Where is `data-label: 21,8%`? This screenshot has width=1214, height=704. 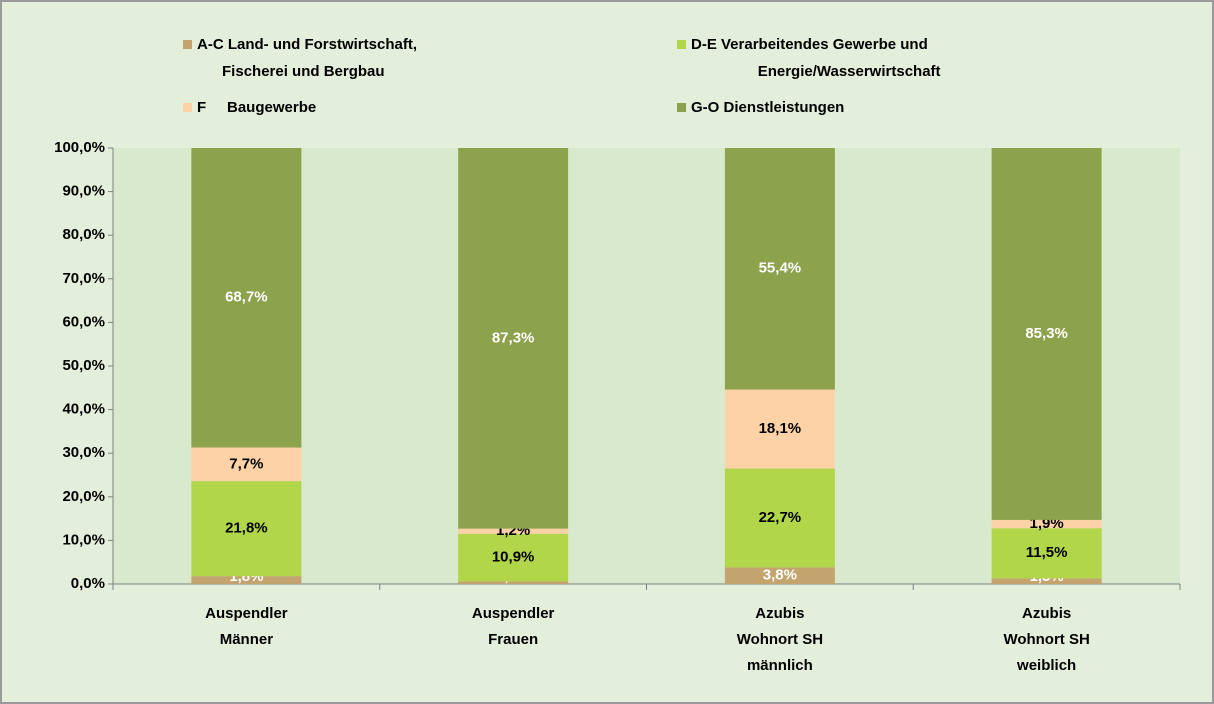
data-label: 21,8% is located at coordinates (246, 528).